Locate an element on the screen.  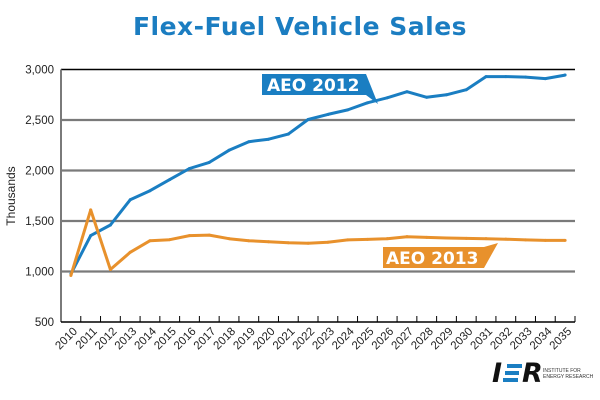
y-tick-label: 500 is located at coordinates (44, 323).